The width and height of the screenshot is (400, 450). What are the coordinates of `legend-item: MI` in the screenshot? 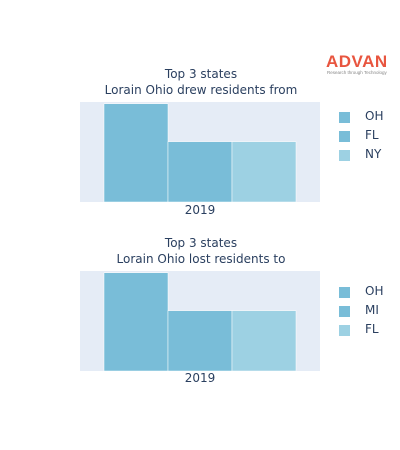 It's located at (366, 311).